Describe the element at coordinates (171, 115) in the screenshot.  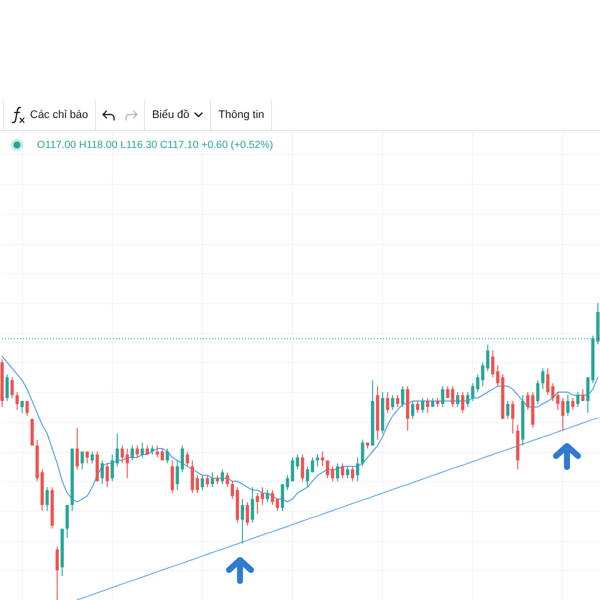
I see `text: Biểu đồ` at that location.